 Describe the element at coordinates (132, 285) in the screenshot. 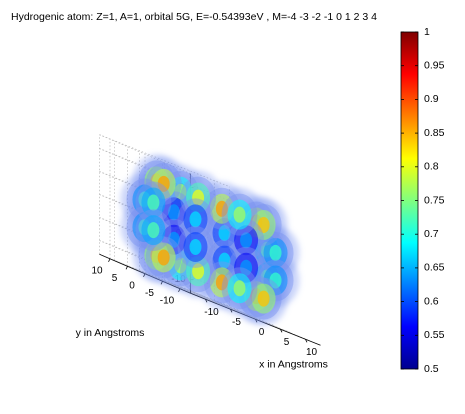

I see `y-tick-label: 0` at that location.